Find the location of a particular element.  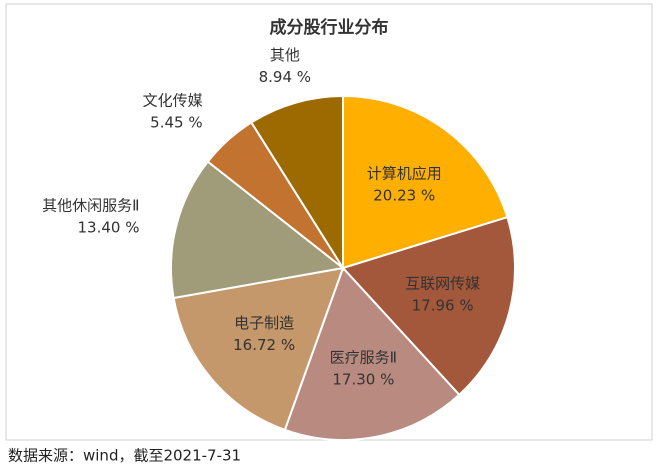

slice-label: 医疗服务Ⅱ is located at coordinates (363, 358).